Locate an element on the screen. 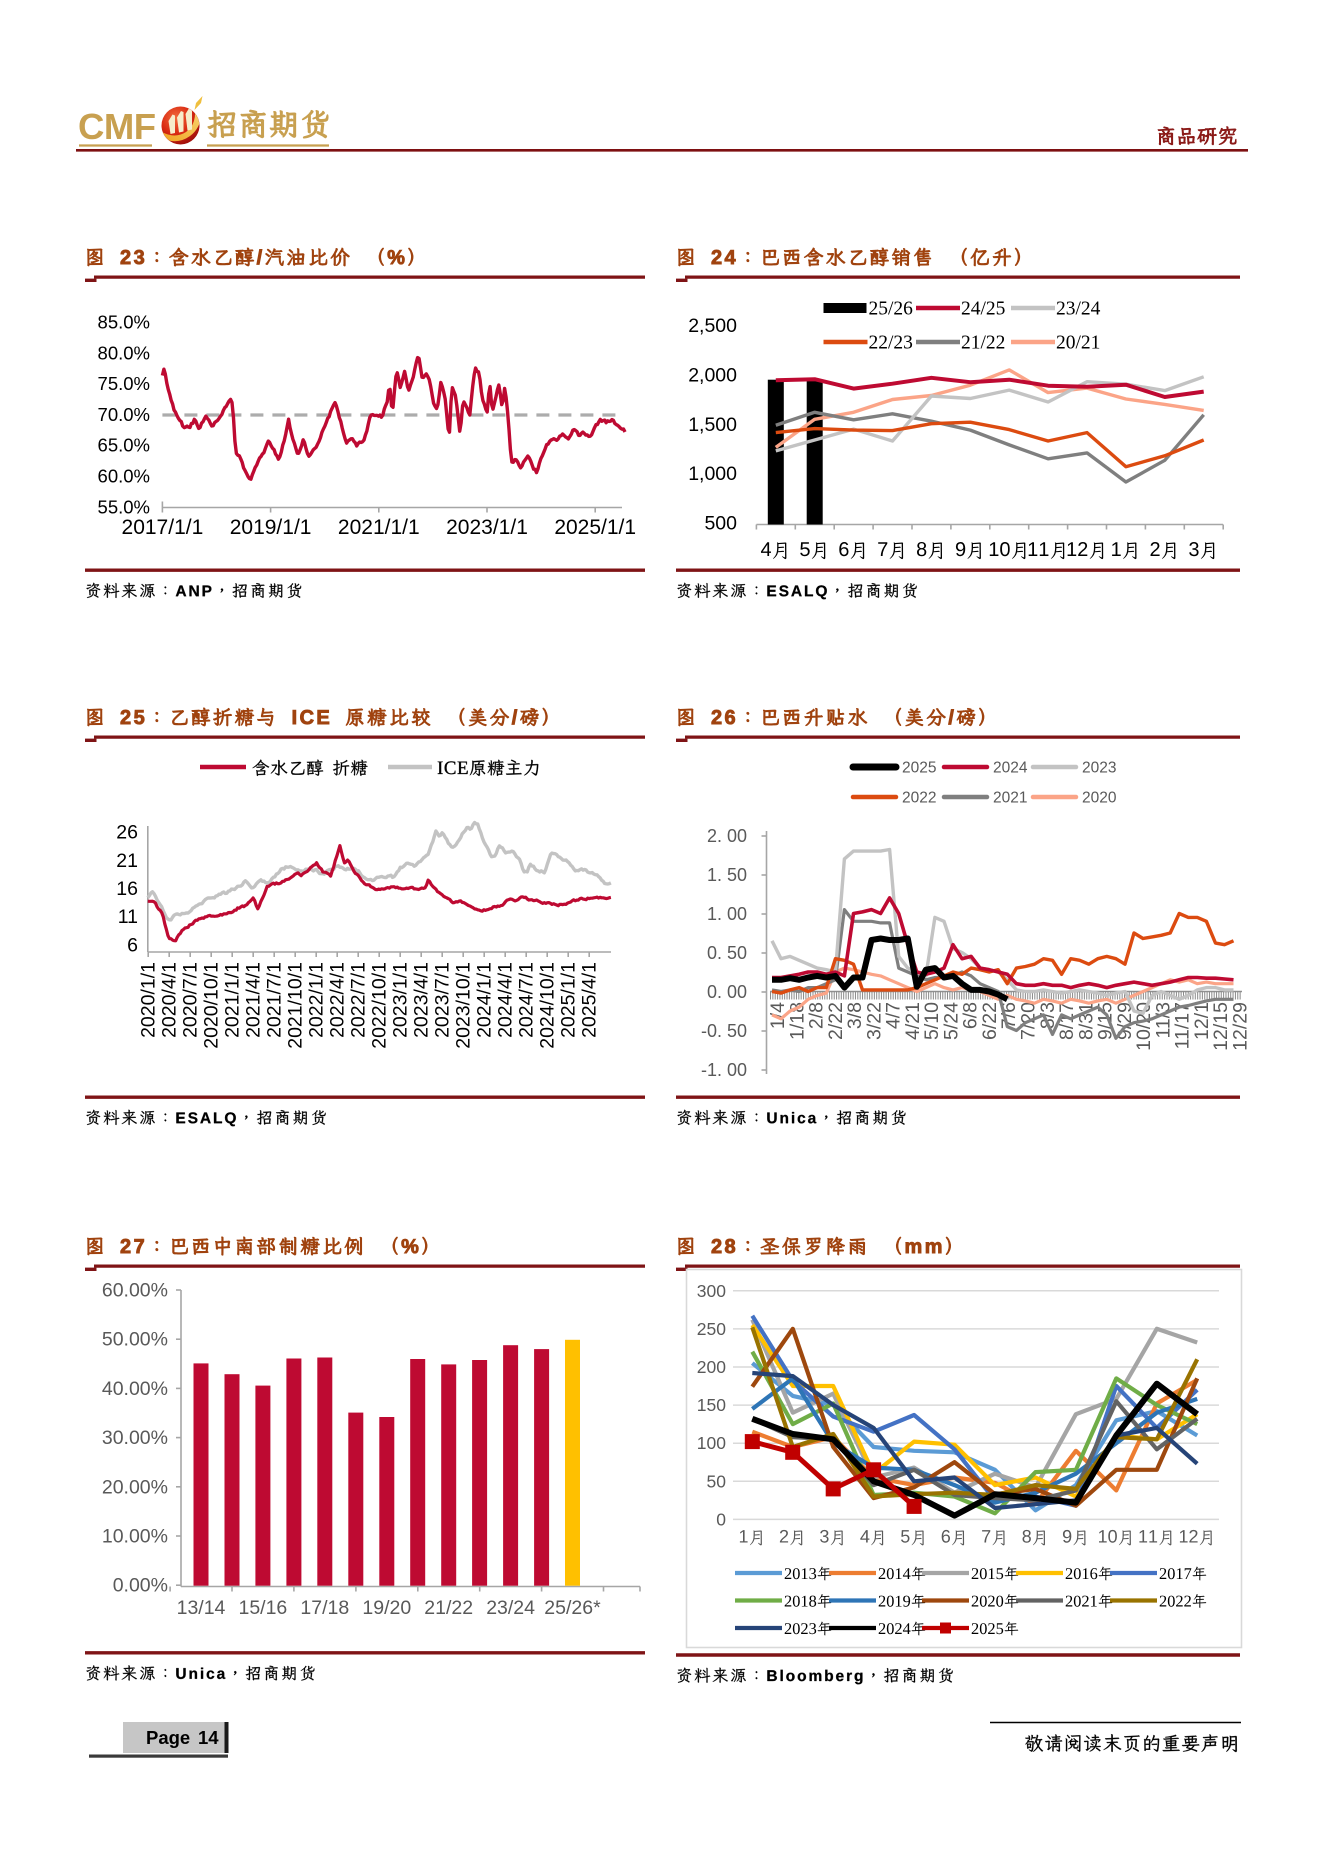 This screenshot has height=1871, width=1323. svg-text: 15/16 is located at coordinates (262, 1608).